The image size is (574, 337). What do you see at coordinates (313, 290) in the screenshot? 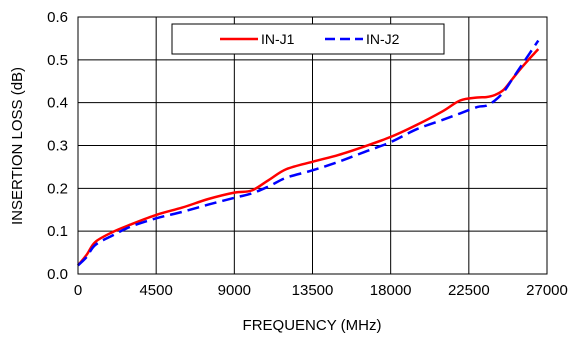
I see `x-tick-label: 13500` at bounding box center [313, 290].